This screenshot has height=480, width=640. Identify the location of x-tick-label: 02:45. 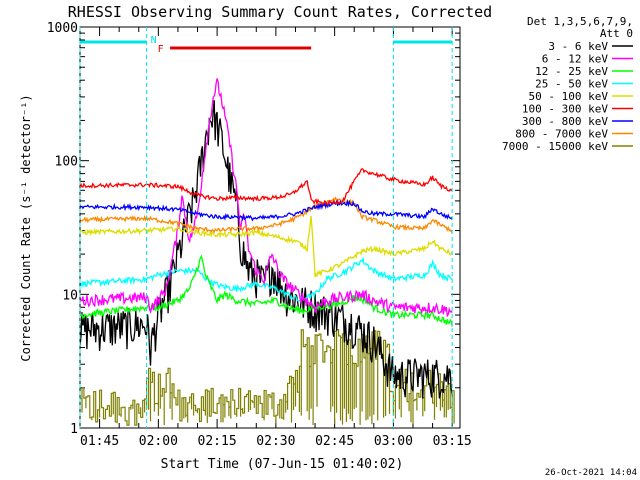
(334, 441).